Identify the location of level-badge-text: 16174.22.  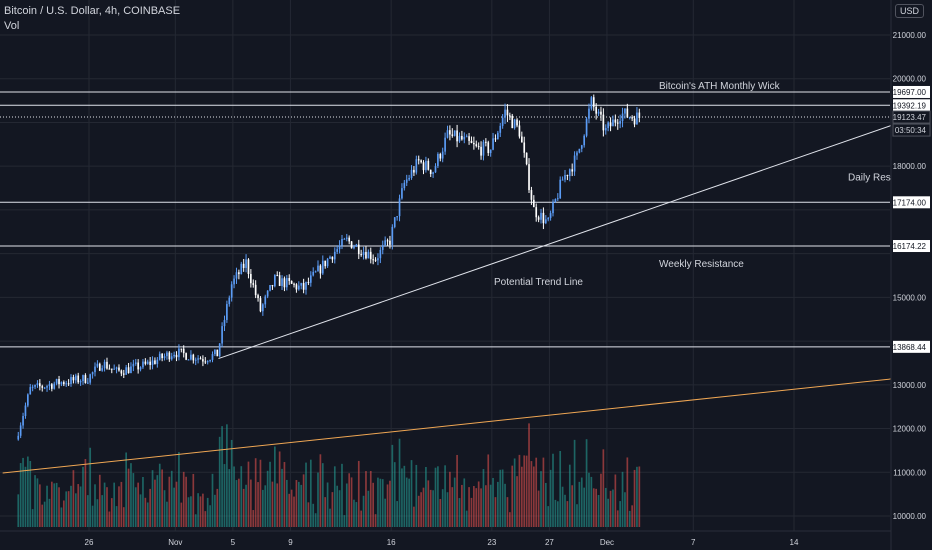
(910, 246).